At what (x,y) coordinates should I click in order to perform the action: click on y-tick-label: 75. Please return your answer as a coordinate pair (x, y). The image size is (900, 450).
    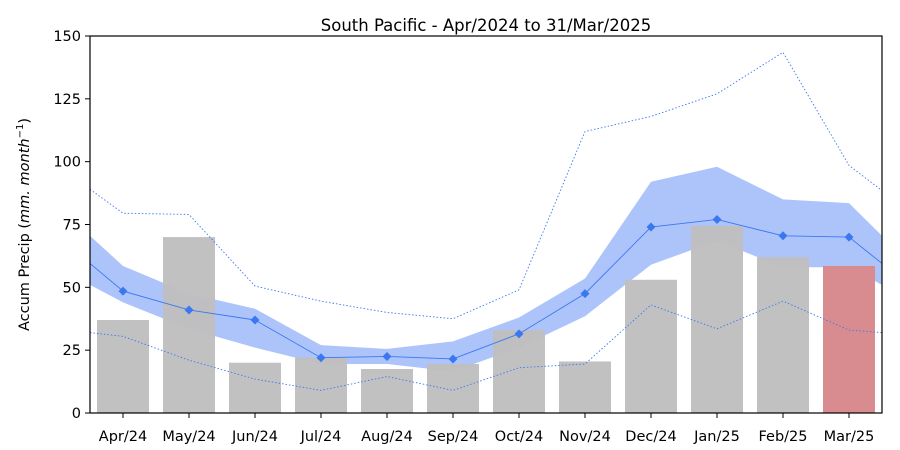
    Looking at the image, I should click on (72, 226).